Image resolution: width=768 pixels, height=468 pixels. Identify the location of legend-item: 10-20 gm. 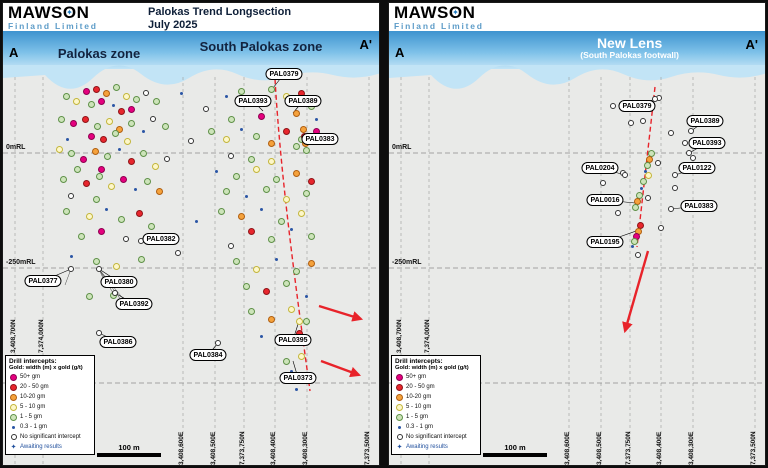
(50, 397).